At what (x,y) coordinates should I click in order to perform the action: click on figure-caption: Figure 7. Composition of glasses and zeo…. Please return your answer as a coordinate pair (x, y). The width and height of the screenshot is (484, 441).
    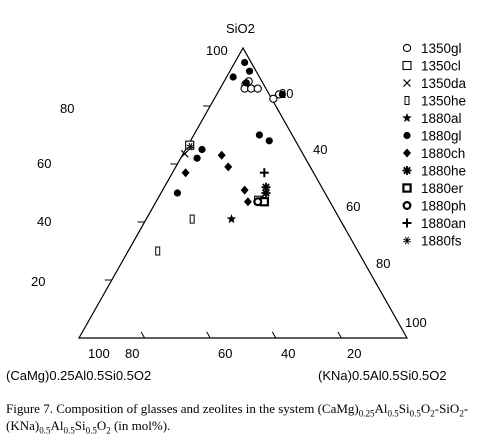
    Looking at the image, I should click on (237, 418).